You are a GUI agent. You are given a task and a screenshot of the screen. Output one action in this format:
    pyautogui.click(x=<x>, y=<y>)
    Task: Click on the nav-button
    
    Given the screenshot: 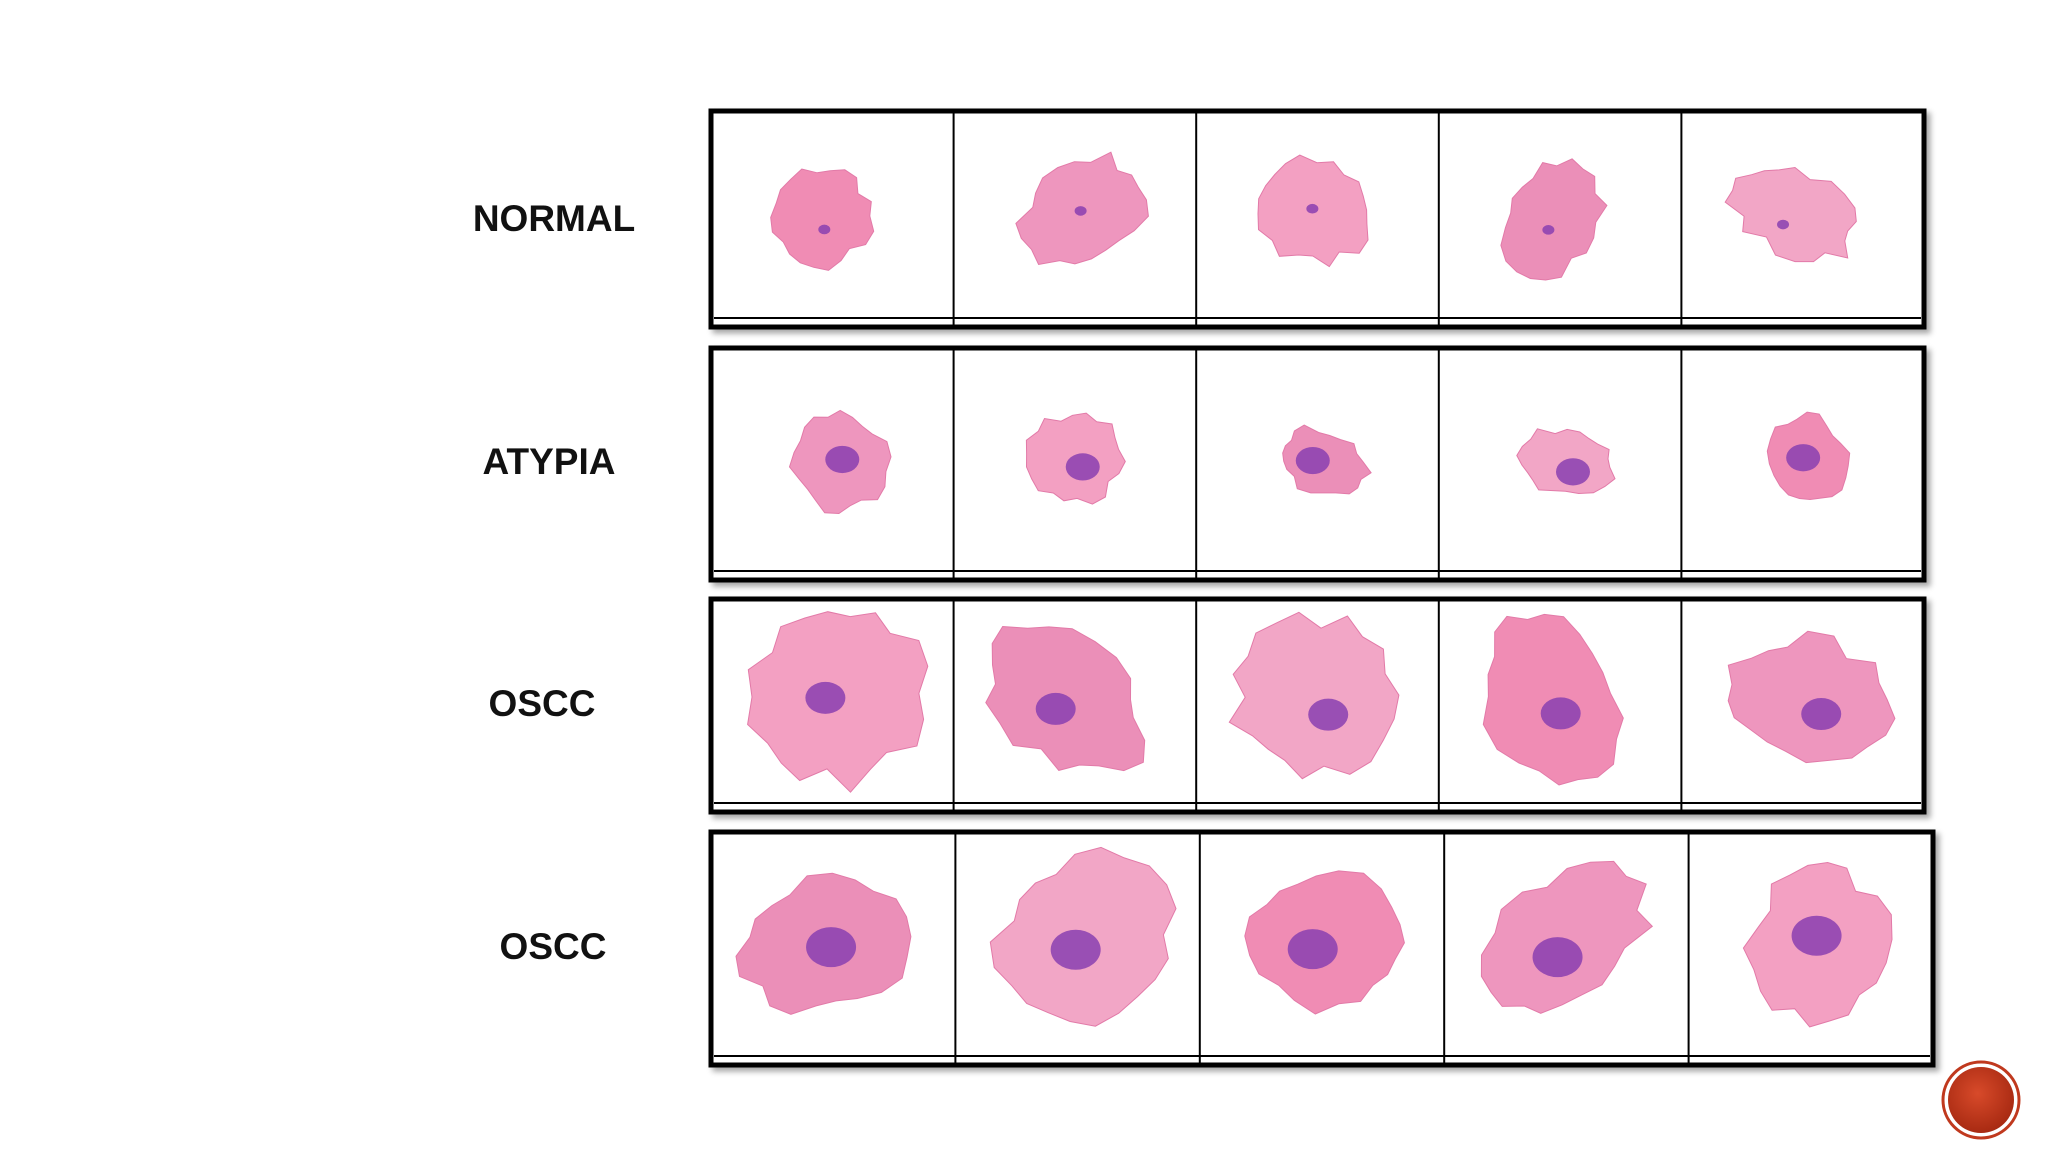 What is the action you would take?
    pyautogui.click(x=1981, y=1100)
    